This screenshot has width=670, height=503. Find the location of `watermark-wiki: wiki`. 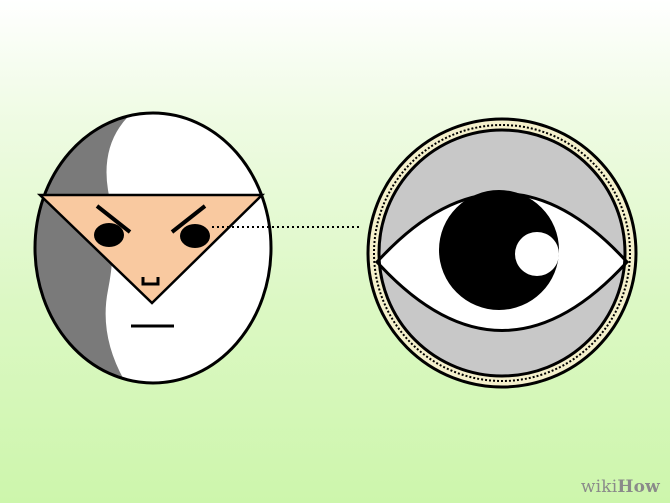

watermark-wiki: wiki is located at coordinates (599, 487).